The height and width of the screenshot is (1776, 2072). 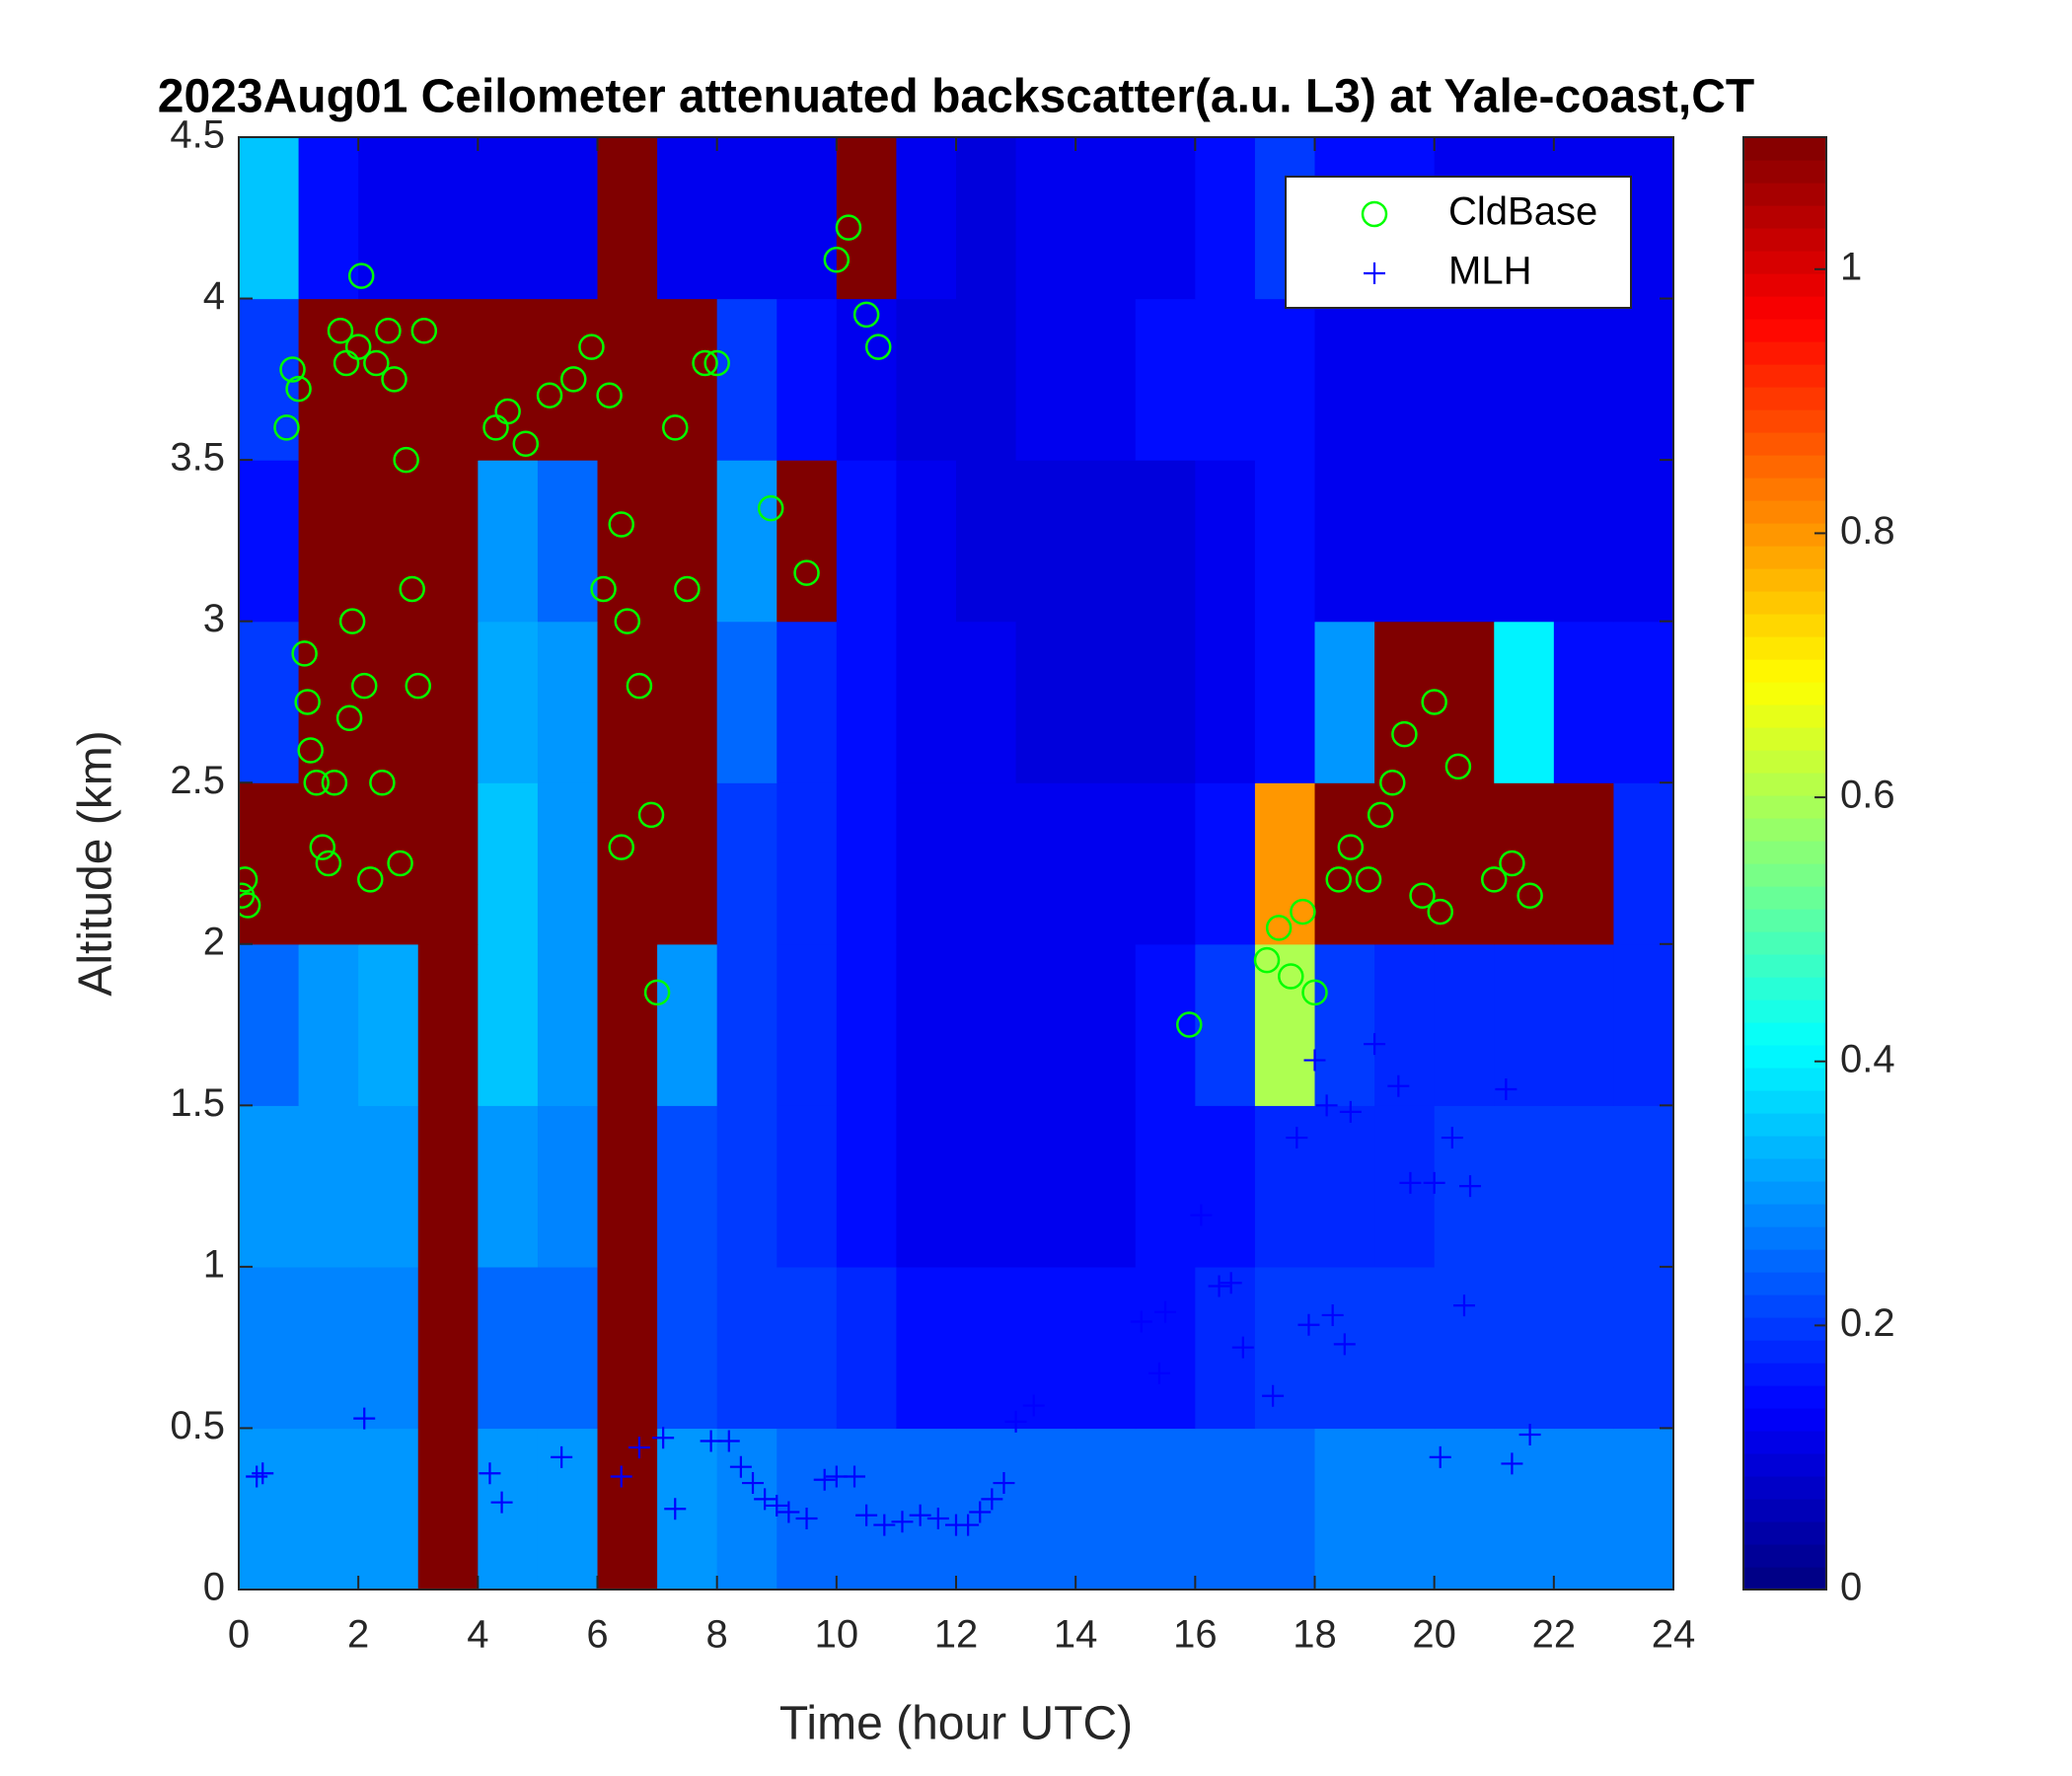 I want to click on colorbar-tick-label: 0.2, so click(x=1868, y=1323).